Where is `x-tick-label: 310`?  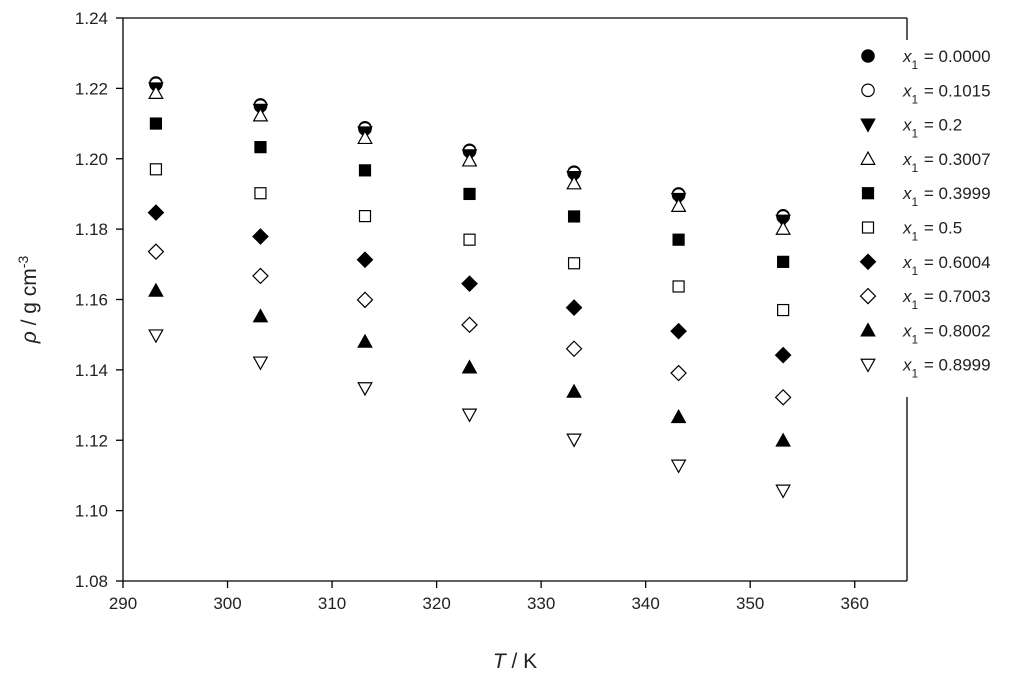
x-tick-label: 310 is located at coordinates (332, 603).